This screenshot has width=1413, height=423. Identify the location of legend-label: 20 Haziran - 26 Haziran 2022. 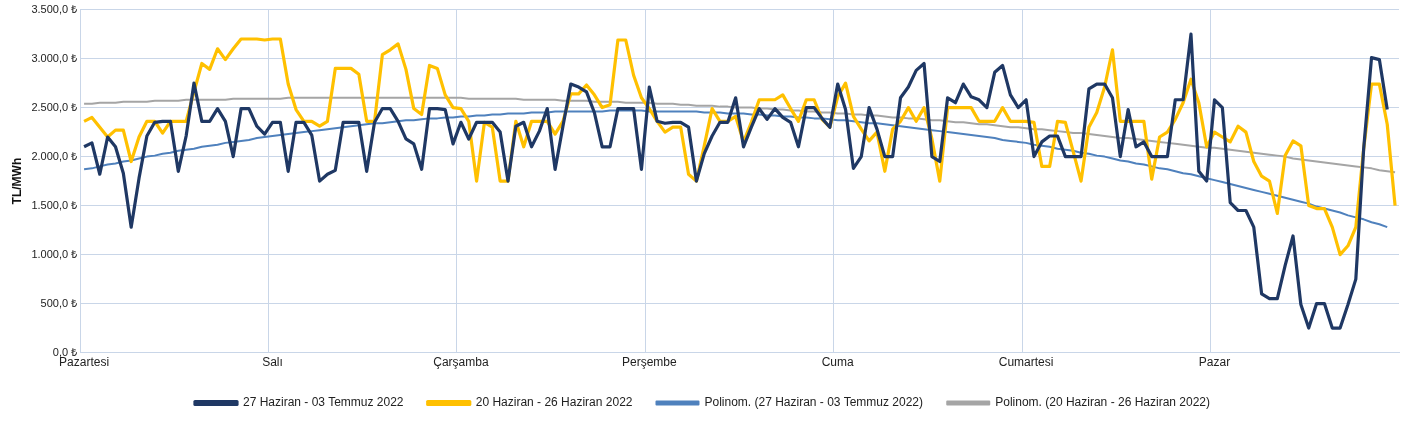
(554, 402).